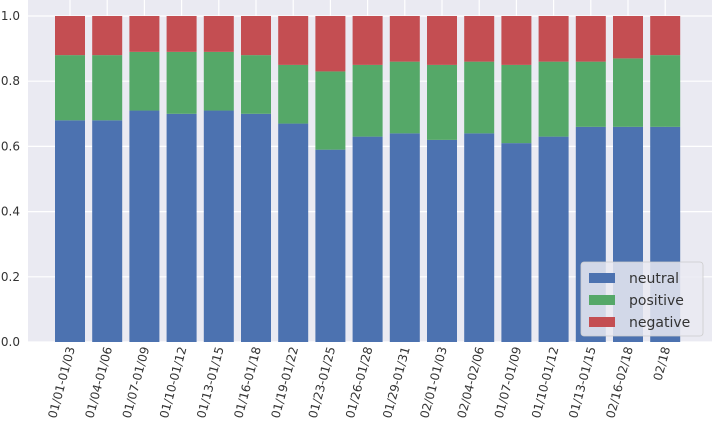  What do you see at coordinates (10, 81) in the screenshot?
I see `y-tick-label: 0.8` at bounding box center [10, 81].